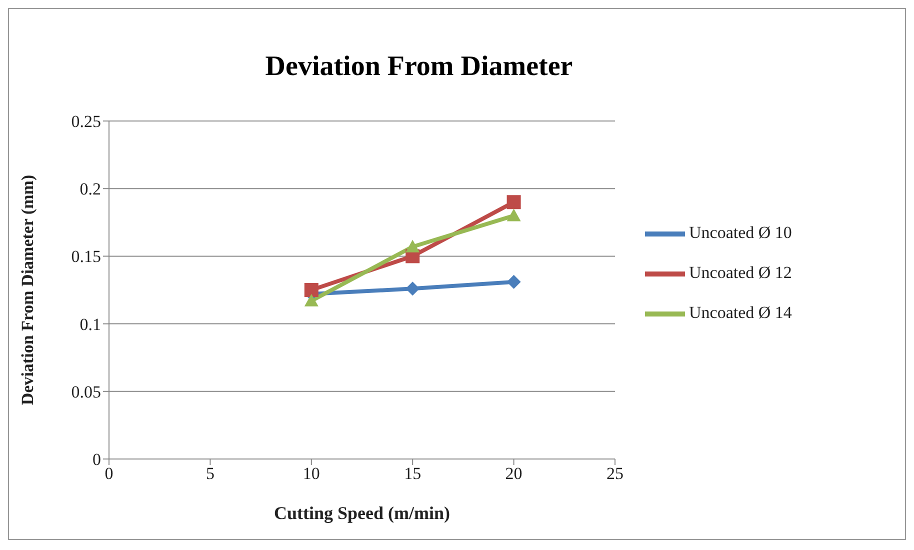  What do you see at coordinates (96, 460) in the screenshot?
I see `y-tick-label: 0` at bounding box center [96, 460].